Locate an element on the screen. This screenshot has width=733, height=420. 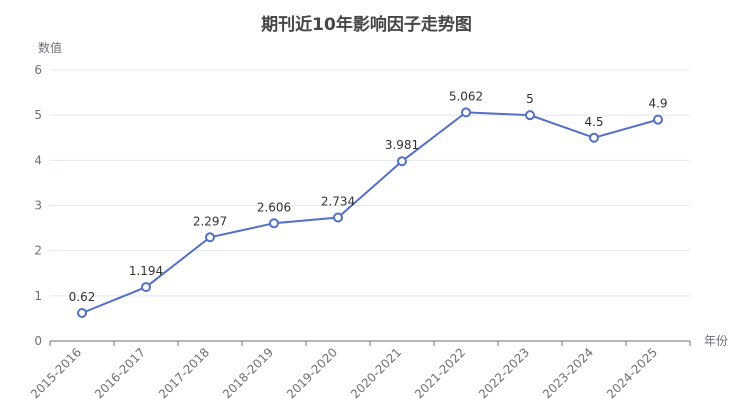
x-tick-label: 2018-2019 is located at coordinates (248, 373).